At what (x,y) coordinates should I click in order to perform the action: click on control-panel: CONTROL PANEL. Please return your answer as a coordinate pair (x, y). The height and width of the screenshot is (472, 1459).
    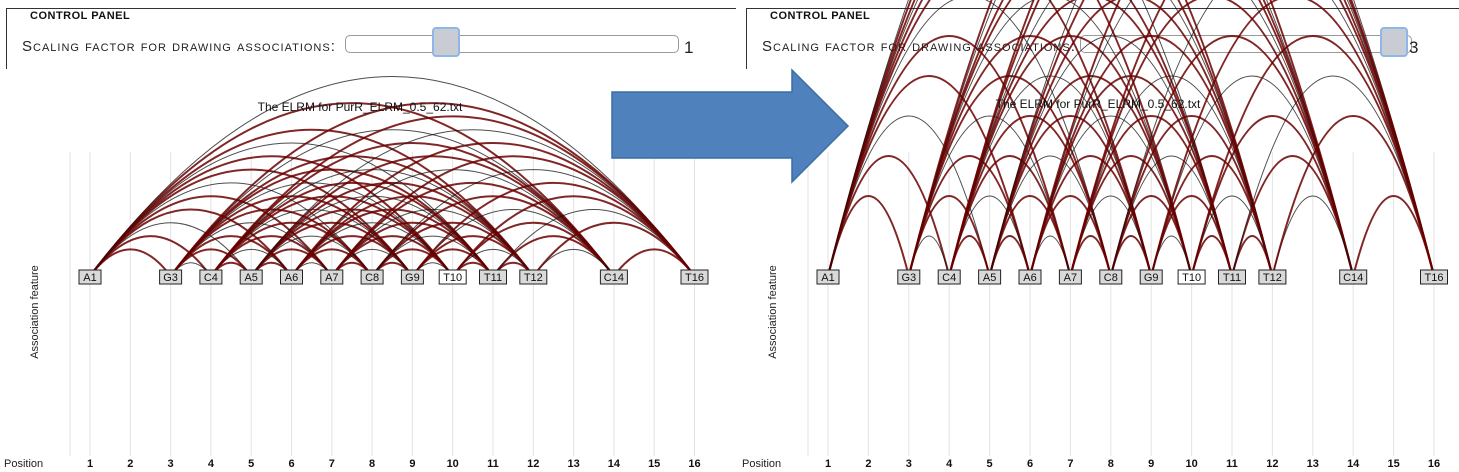
    Looking at the image, I should click on (371, 38).